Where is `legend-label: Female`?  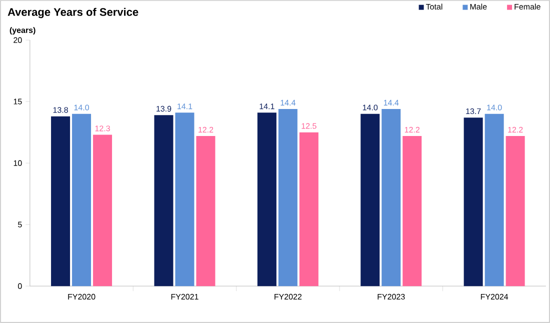 legend-label: Female is located at coordinates (527, 7).